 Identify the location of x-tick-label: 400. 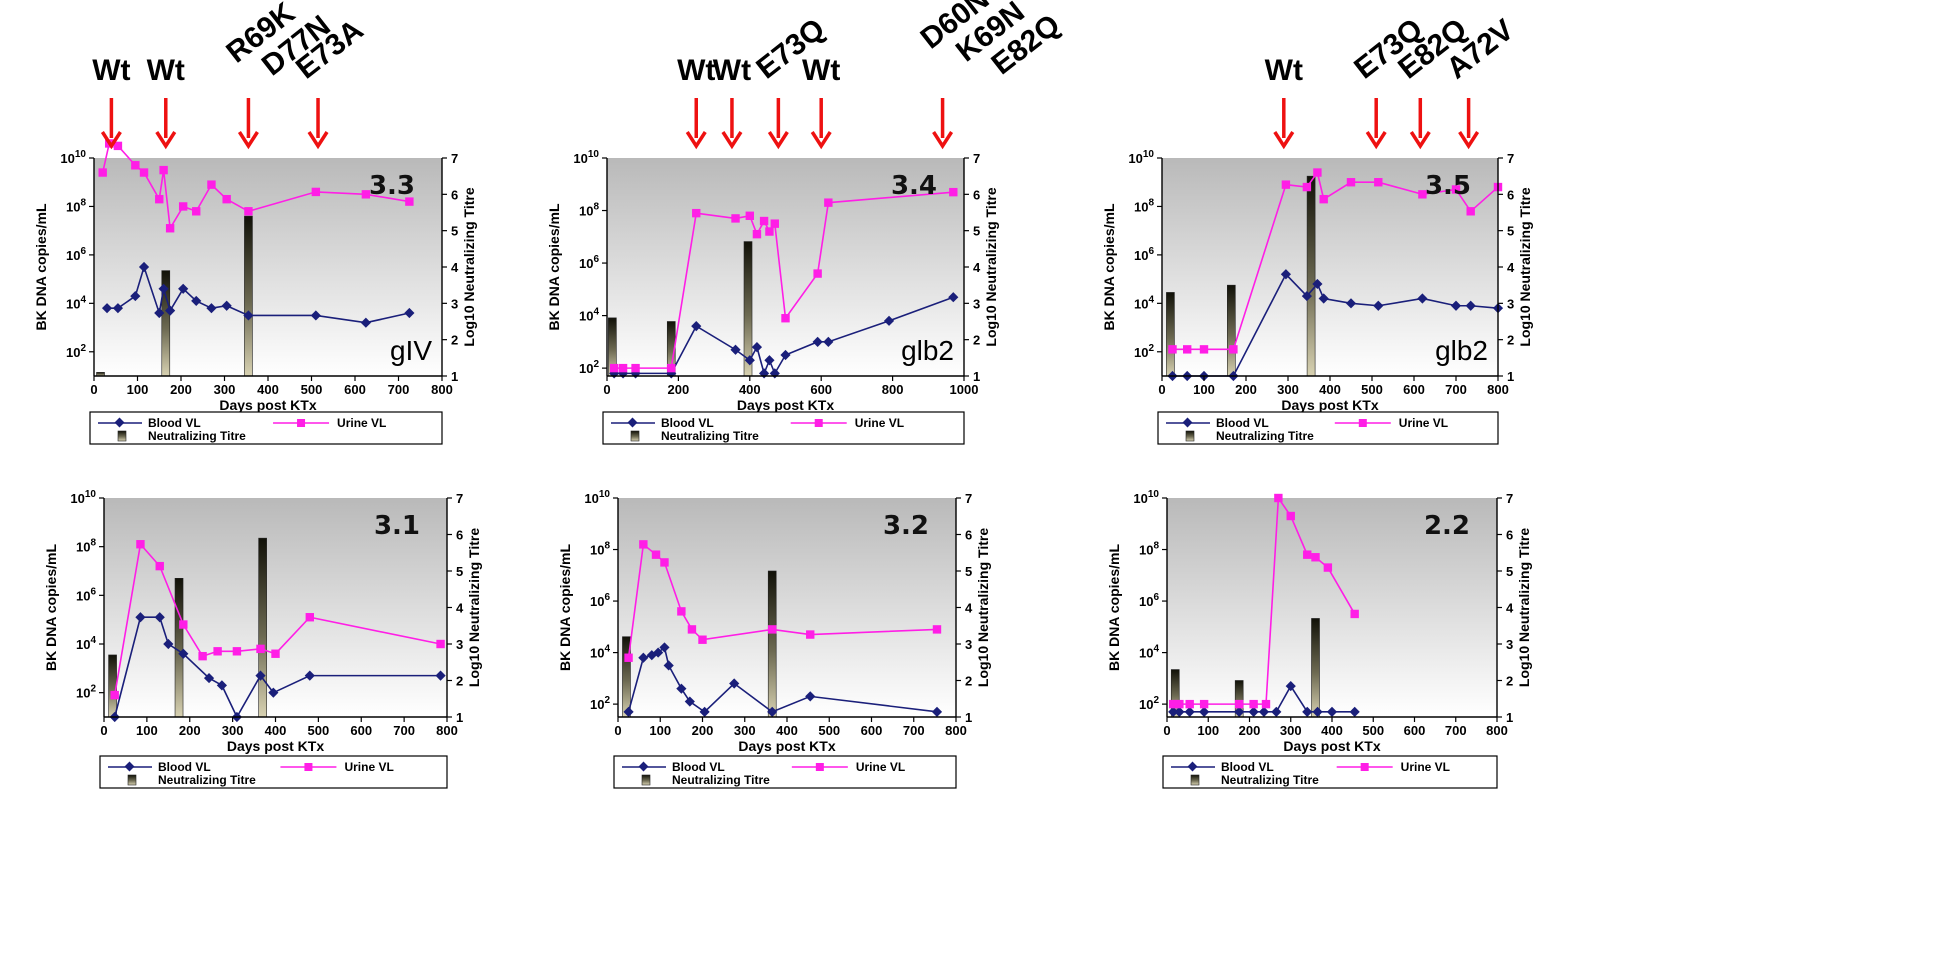
(1332, 730).